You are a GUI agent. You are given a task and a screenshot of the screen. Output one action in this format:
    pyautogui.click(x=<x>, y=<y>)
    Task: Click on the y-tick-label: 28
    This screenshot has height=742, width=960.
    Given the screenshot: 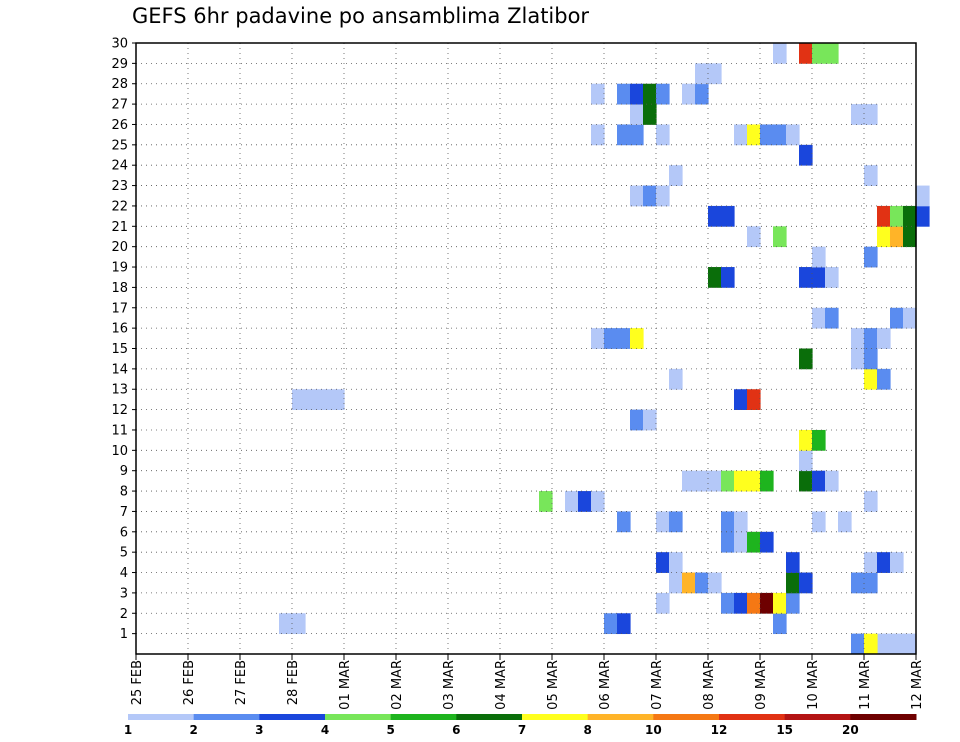 What is the action you would take?
    pyautogui.click(x=119, y=84)
    